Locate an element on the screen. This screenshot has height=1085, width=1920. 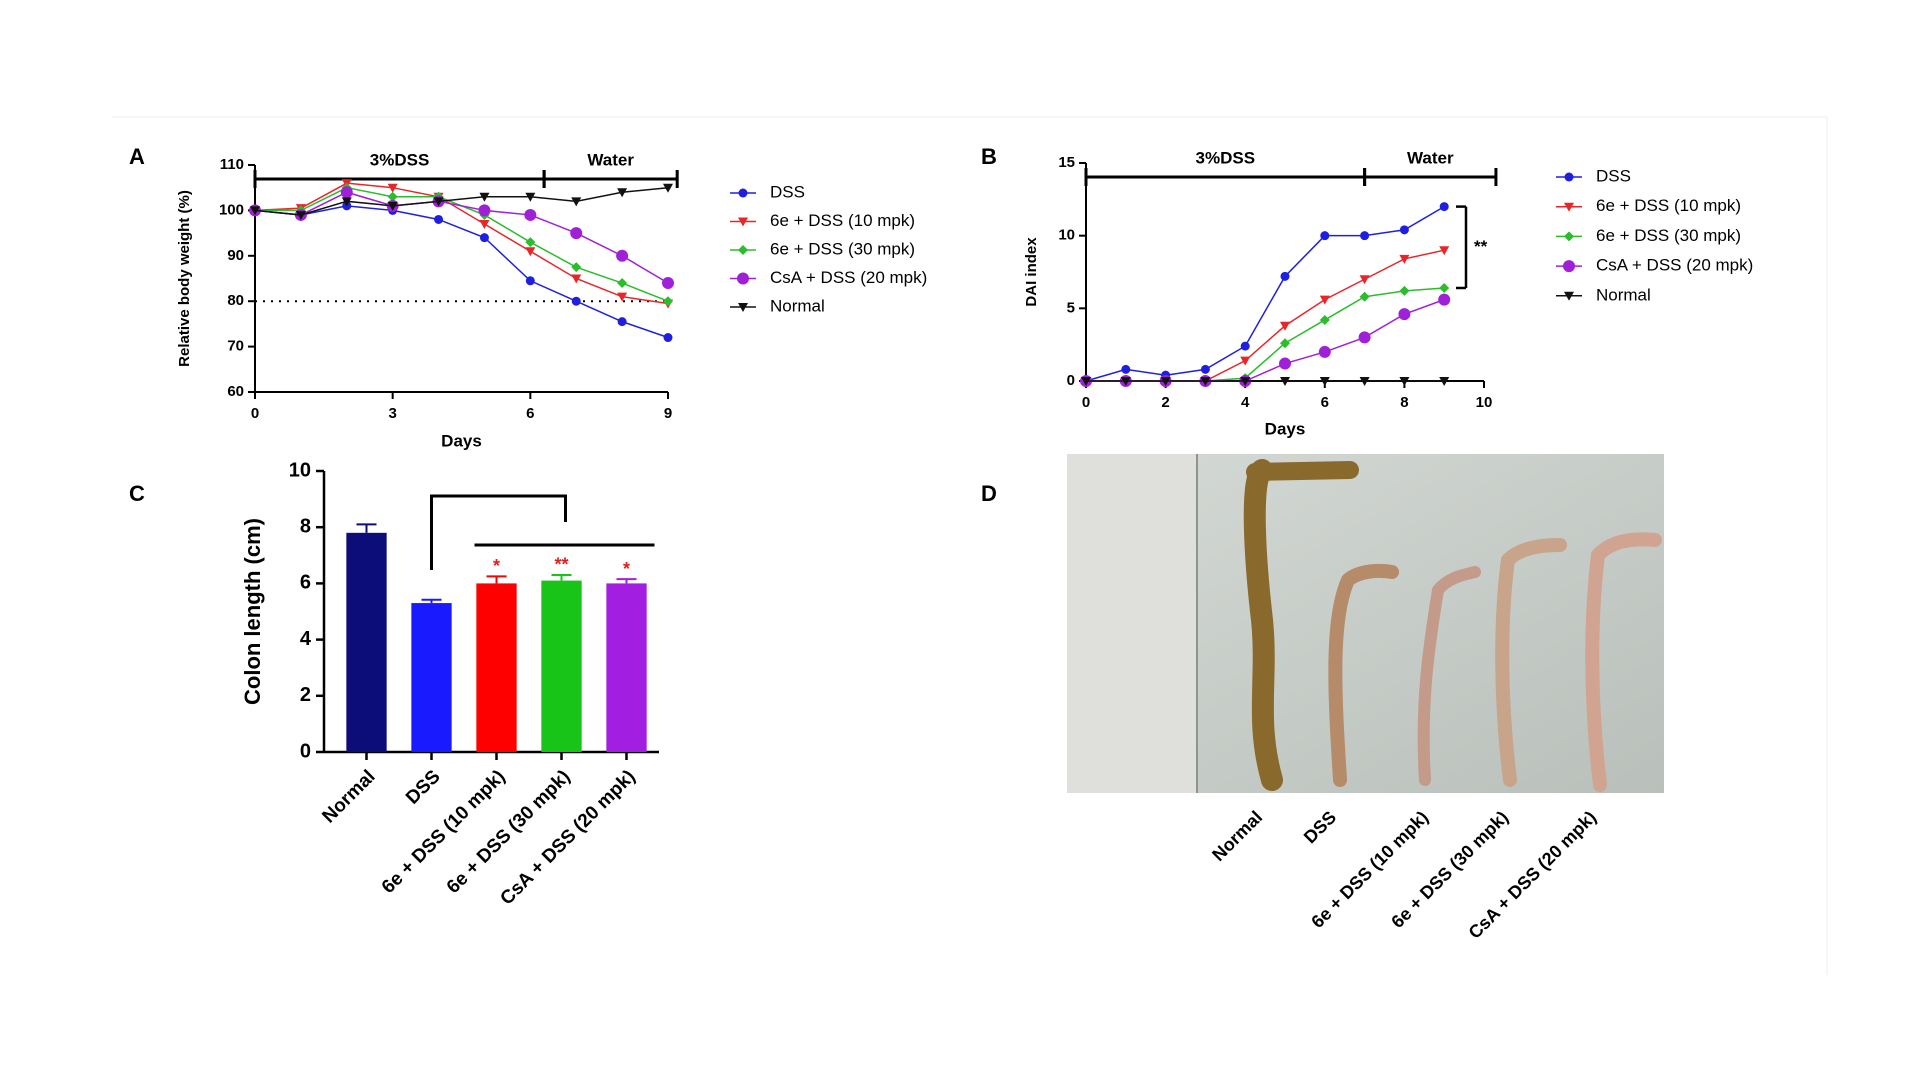
photo-label: Normal is located at coordinates (1237, 836).